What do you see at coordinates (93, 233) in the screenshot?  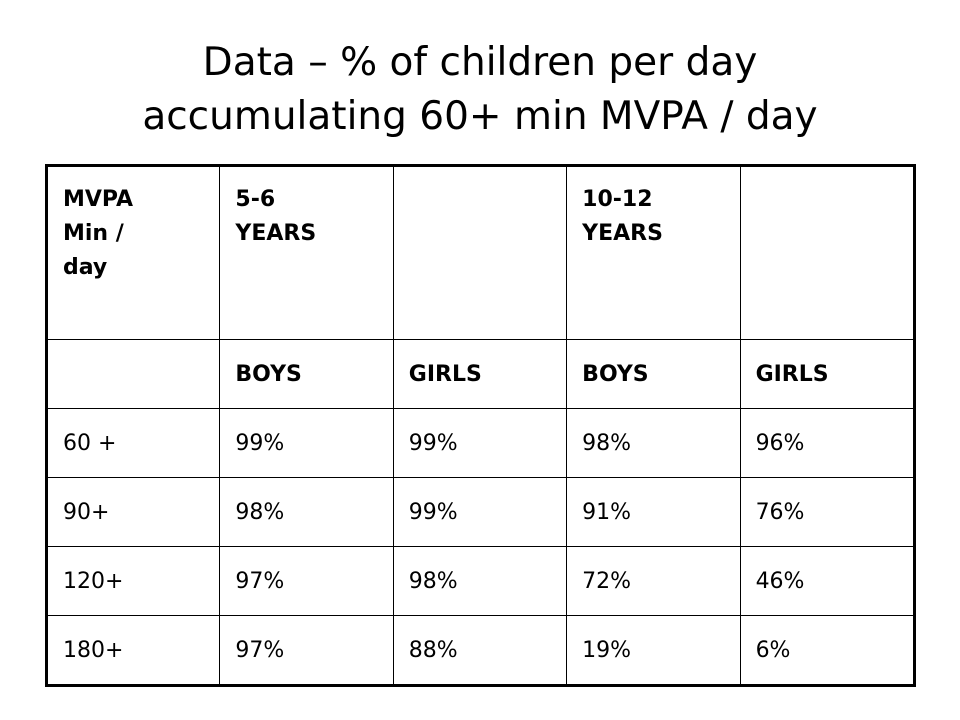 I see `header-text: Min /` at bounding box center [93, 233].